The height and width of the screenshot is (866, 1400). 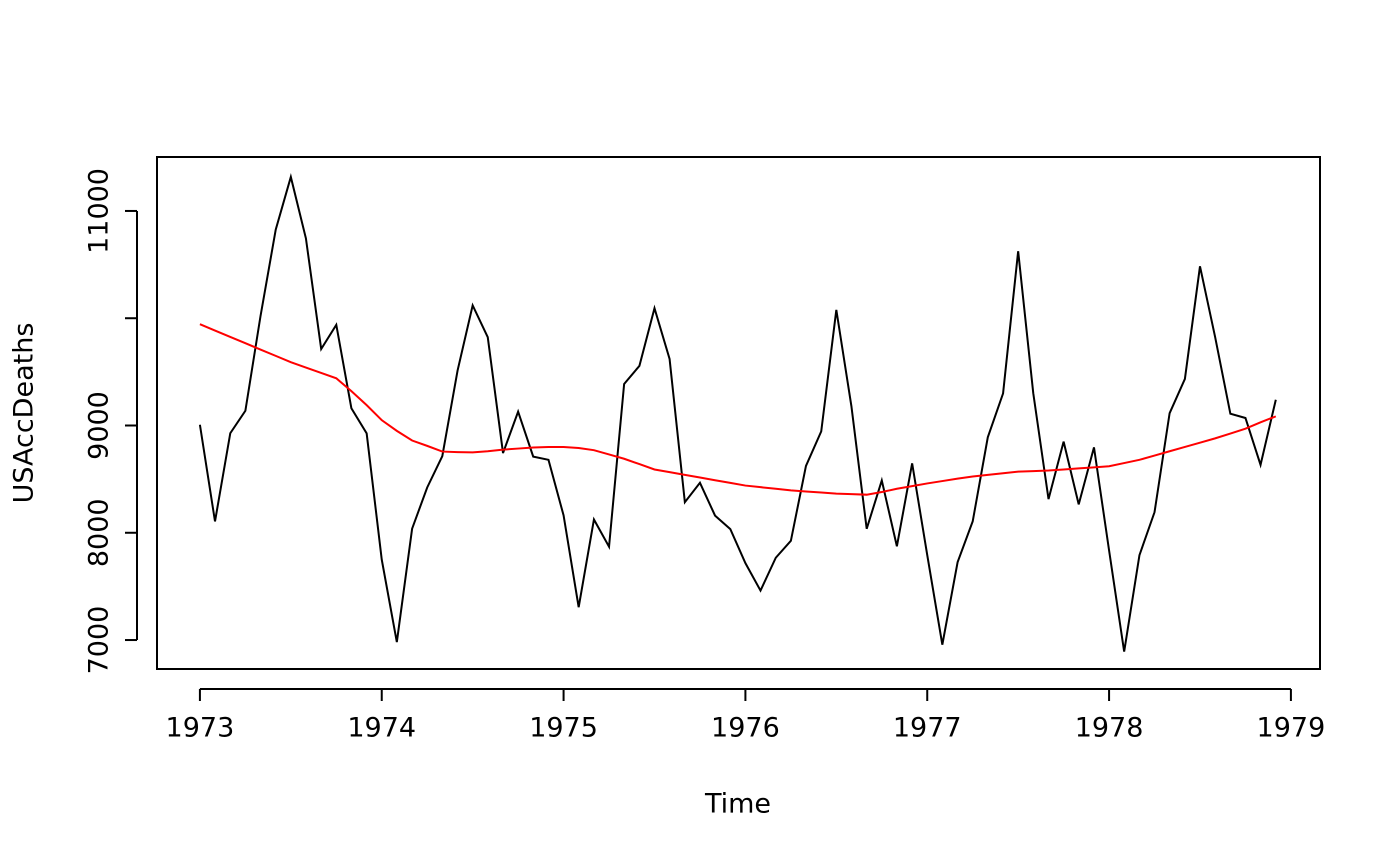 What do you see at coordinates (24, 413) in the screenshot?
I see `y-axis-label: USAccDeaths` at bounding box center [24, 413].